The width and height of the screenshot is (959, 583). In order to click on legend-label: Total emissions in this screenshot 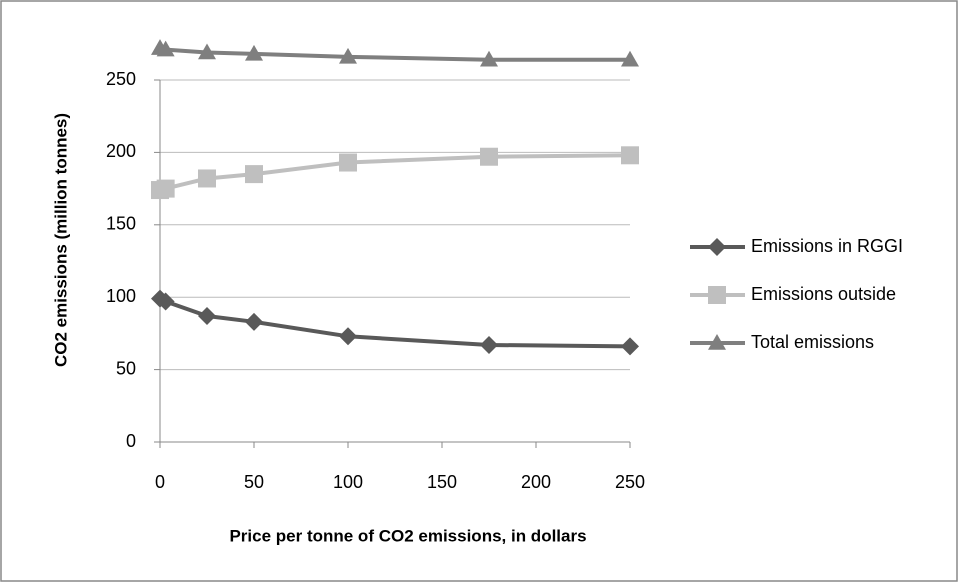, I will do `click(812, 342)`.